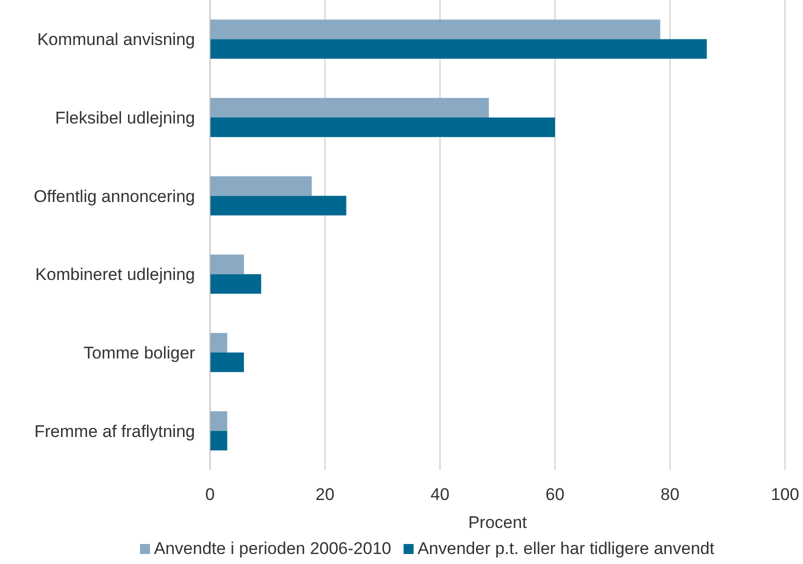  What do you see at coordinates (670, 494) in the screenshot?
I see `x-tick-label: 80` at bounding box center [670, 494].